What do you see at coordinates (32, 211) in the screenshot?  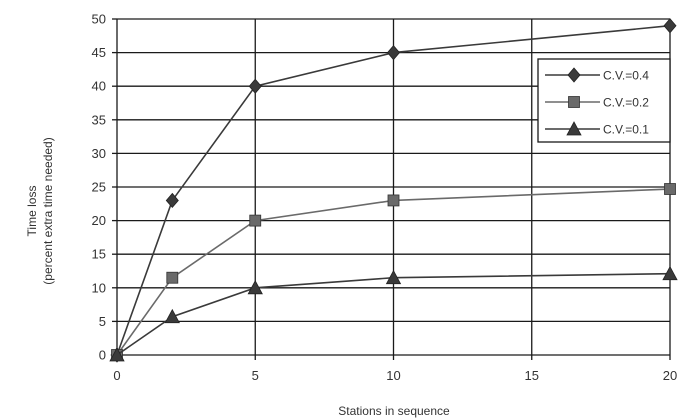 I see `y-axis-title-line-1: Time loss` at bounding box center [32, 211].